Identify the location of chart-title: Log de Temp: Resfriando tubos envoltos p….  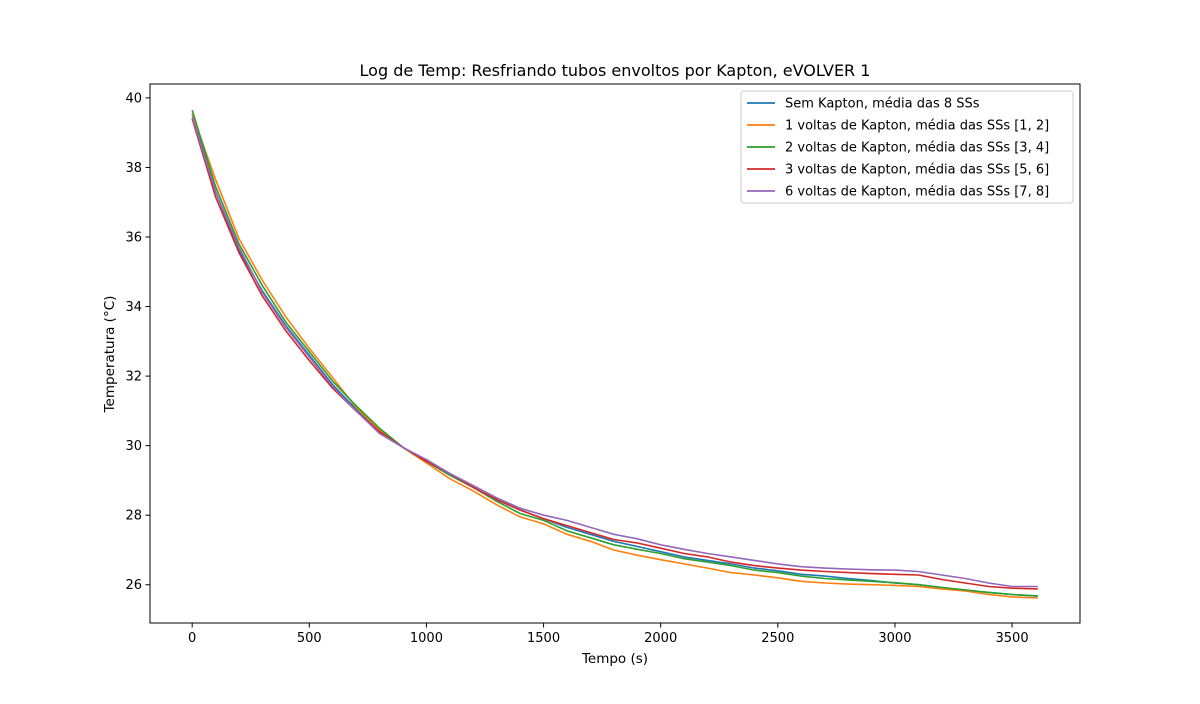
(615, 70).